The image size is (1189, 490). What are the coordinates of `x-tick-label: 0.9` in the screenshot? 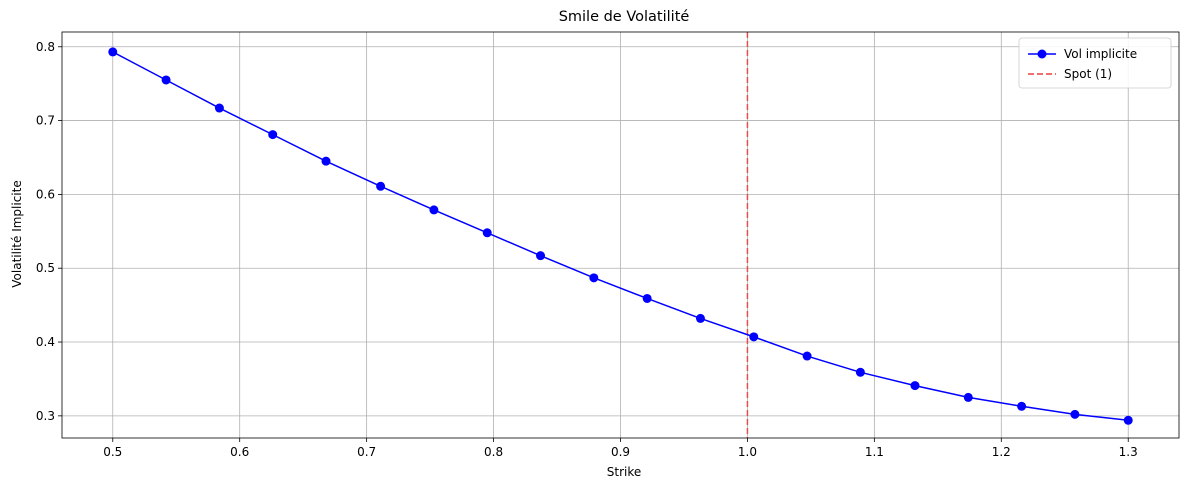 It's located at (620, 452).